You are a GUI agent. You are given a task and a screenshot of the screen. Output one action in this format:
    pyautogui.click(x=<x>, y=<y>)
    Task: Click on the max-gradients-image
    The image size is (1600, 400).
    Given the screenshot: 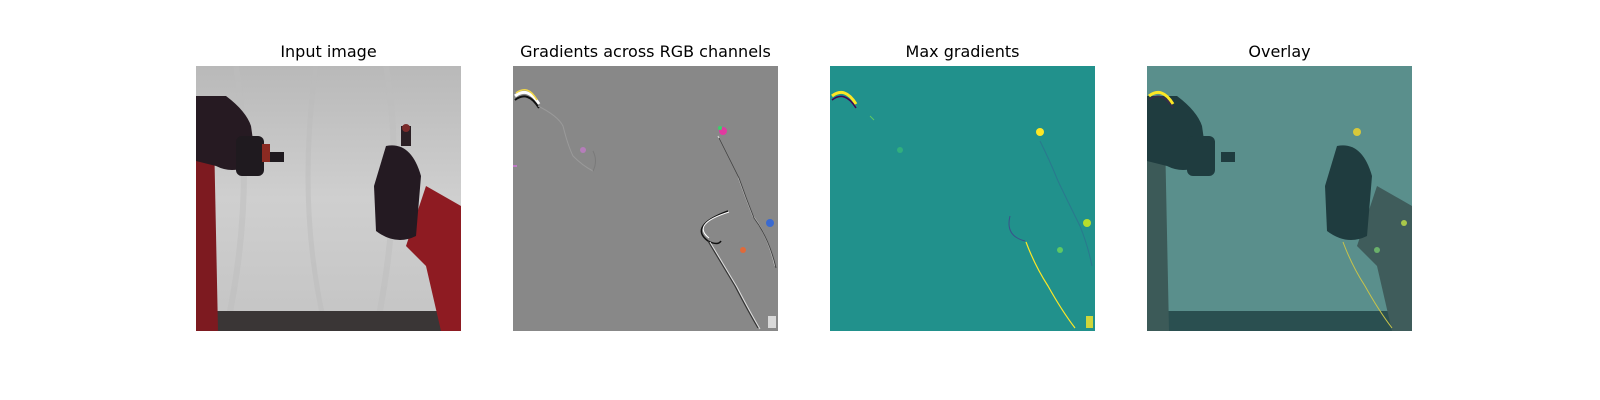 What is the action you would take?
    pyautogui.click(x=962, y=198)
    